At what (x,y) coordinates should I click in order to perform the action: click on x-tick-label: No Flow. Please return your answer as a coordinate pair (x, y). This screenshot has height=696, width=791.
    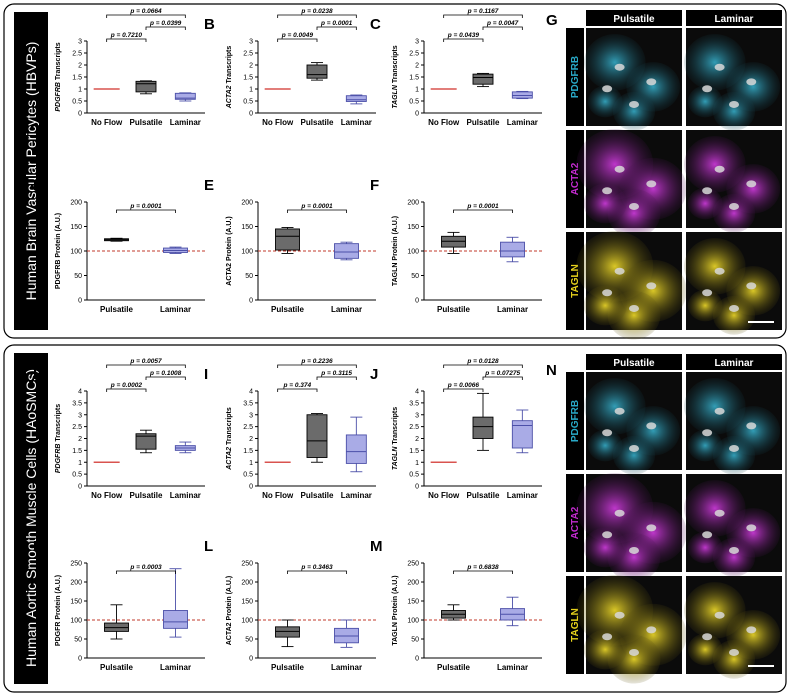
    Looking at the image, I should click on (444, 495).